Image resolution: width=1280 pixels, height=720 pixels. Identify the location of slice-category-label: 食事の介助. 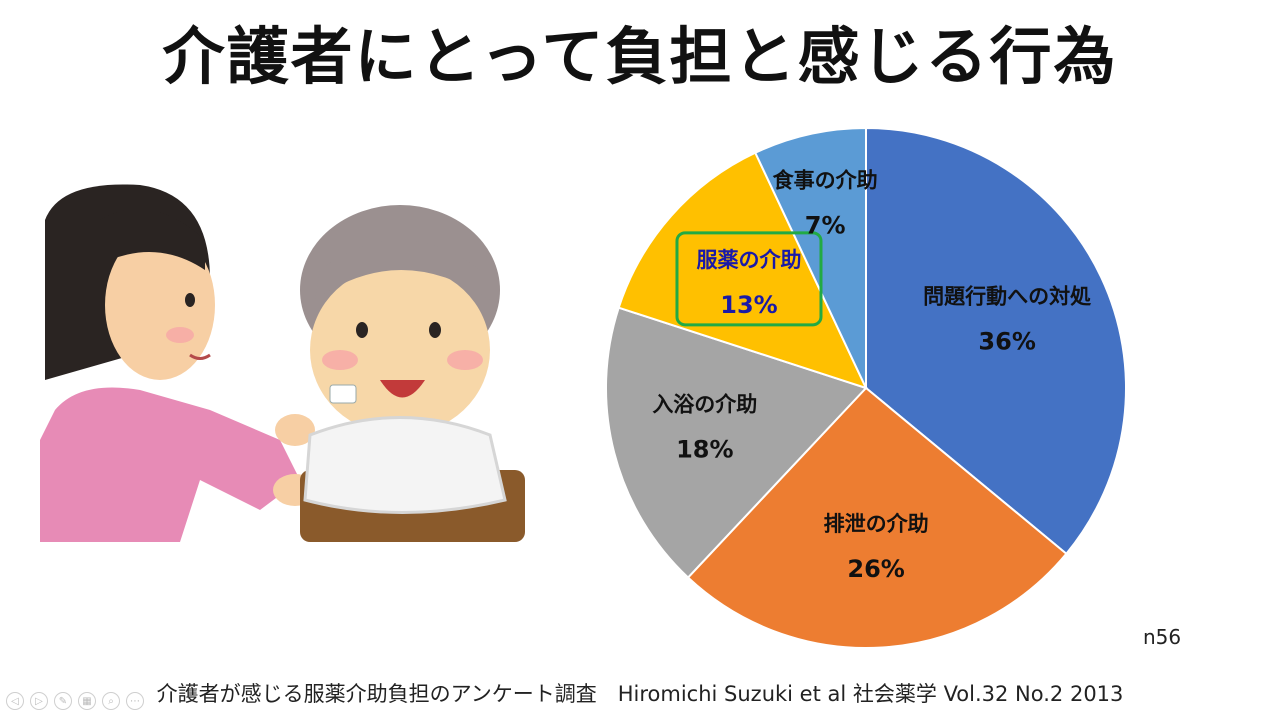
(825, 180).